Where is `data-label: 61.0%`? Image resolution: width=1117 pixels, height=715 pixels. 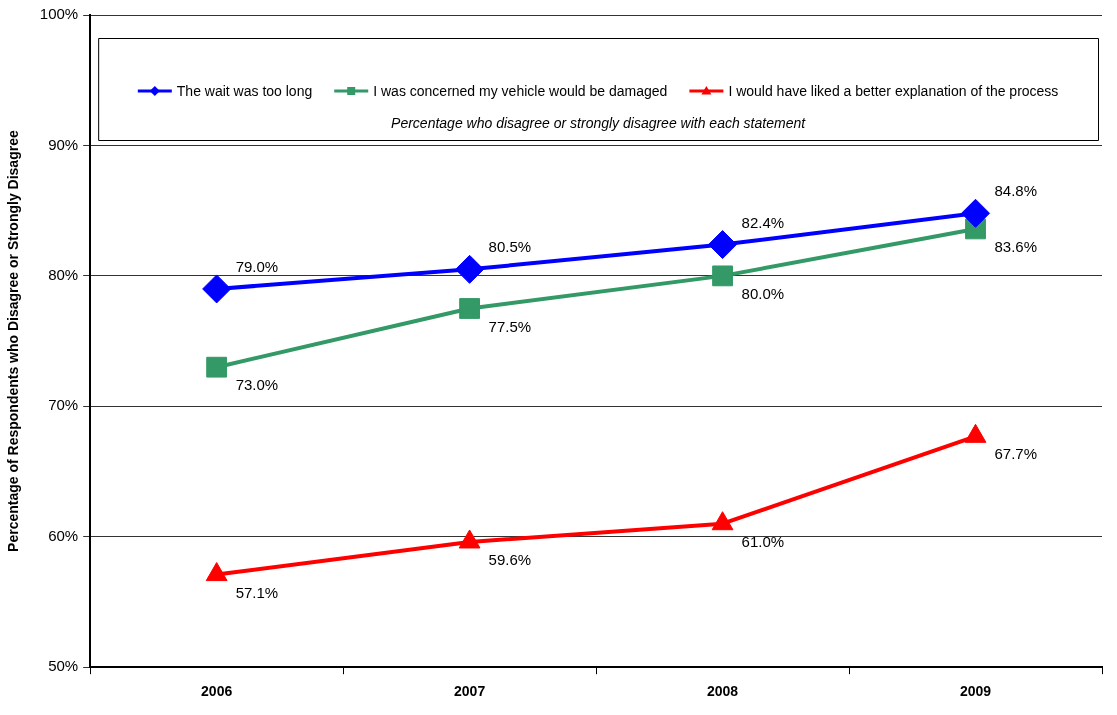 data-label: 61.0% is located at coordinates (763, 541).